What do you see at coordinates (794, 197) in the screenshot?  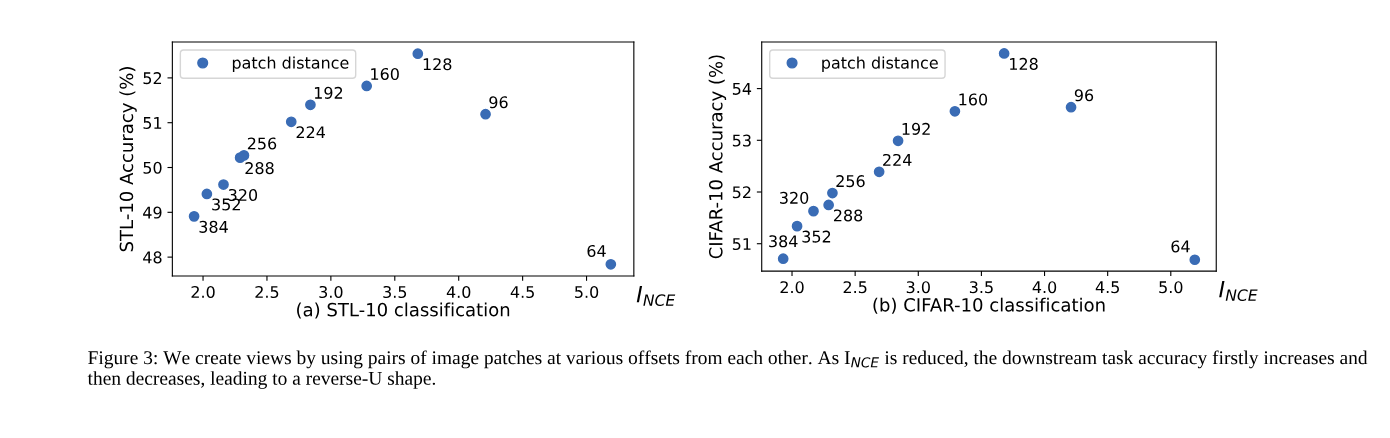 I see `annotation: 320` at bounding box center [794, 197].